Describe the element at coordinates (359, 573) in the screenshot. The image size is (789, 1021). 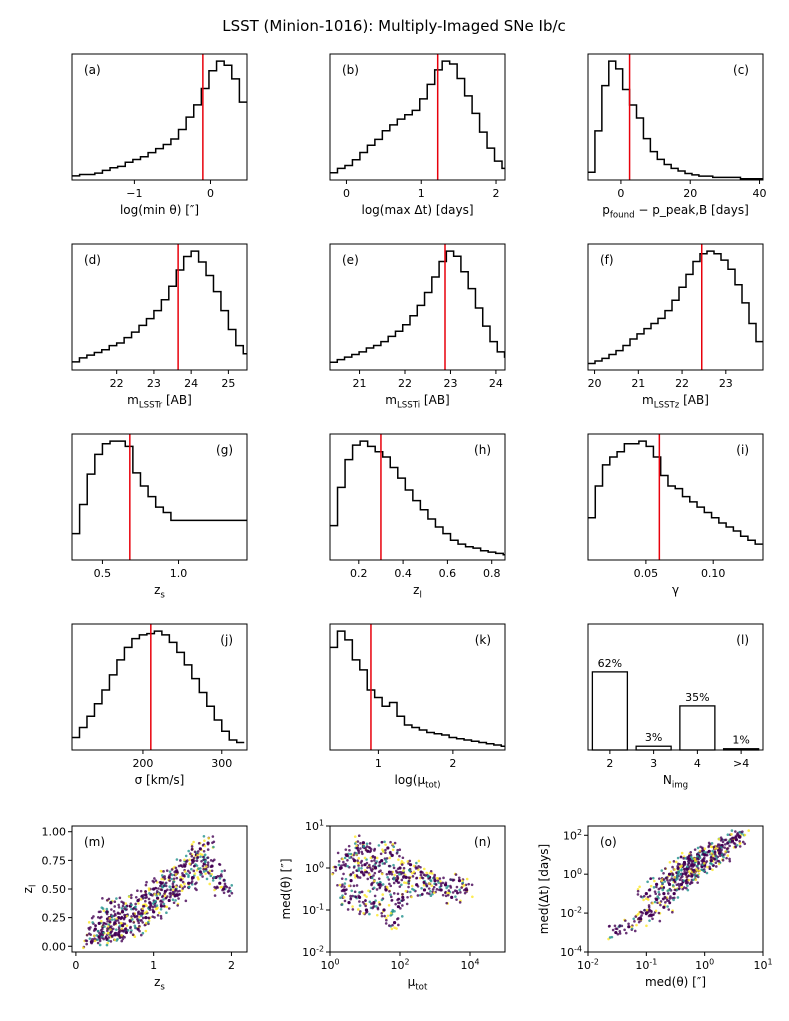
I see `x-tick-label: 0.2` at that location.